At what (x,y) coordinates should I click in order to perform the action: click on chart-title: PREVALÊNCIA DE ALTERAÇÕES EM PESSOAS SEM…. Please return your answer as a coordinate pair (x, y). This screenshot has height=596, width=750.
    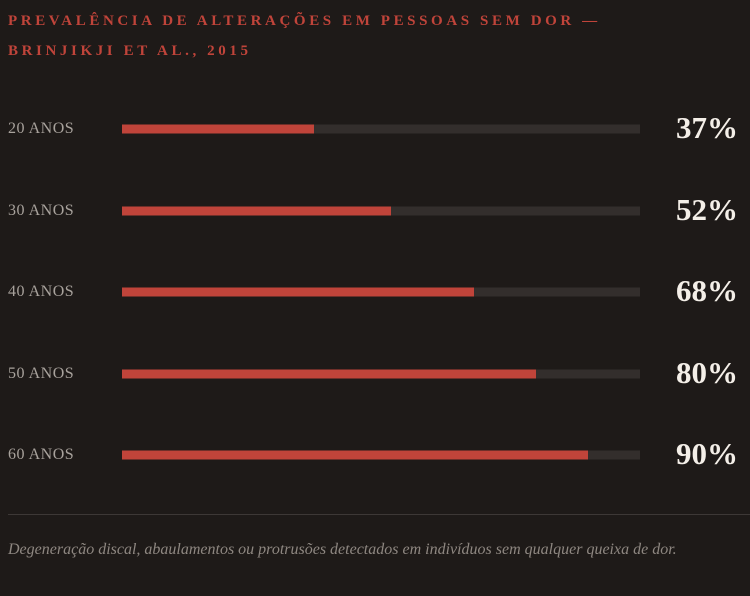
    Looking at the image, I should click on (304, 36).